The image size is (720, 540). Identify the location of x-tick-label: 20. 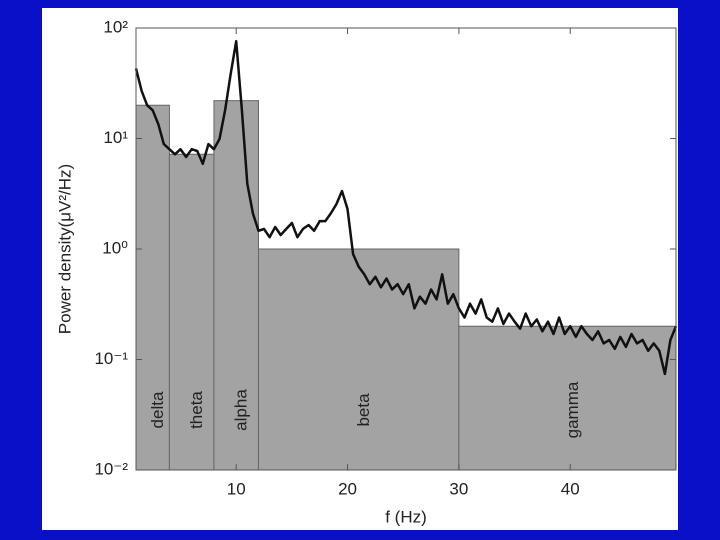
(347, 488).